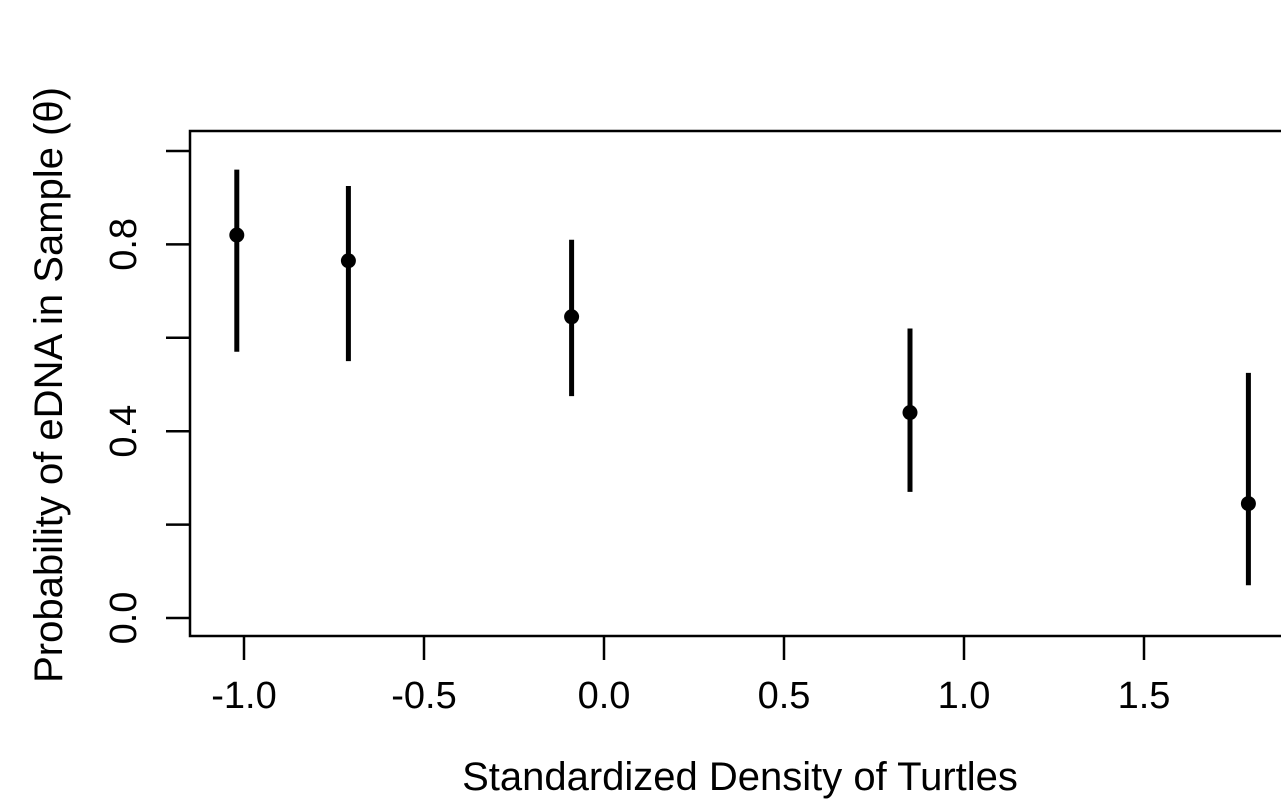  I want to click on x-tick-label: 0.0, so click(604, 696).